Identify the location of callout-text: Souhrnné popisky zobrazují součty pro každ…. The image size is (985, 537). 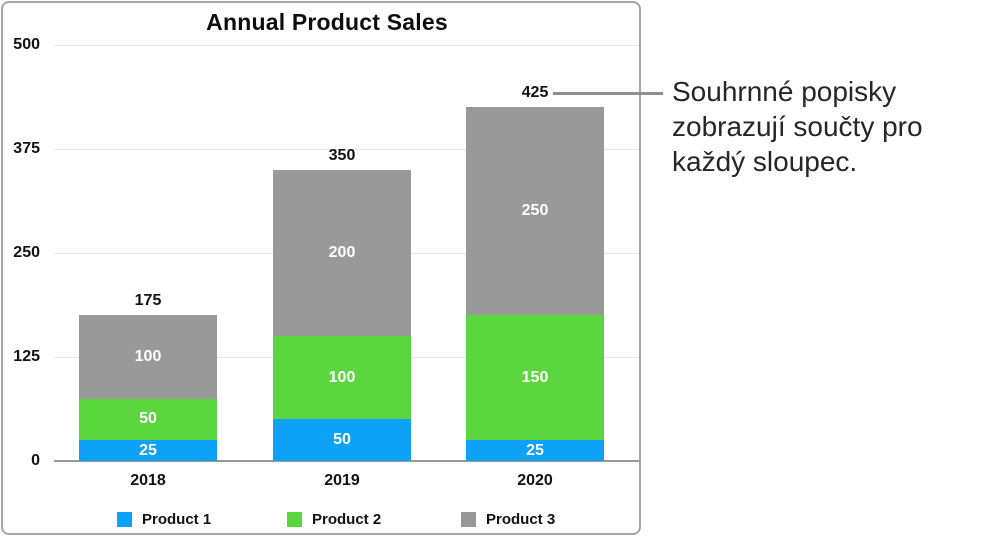
(797, 126).